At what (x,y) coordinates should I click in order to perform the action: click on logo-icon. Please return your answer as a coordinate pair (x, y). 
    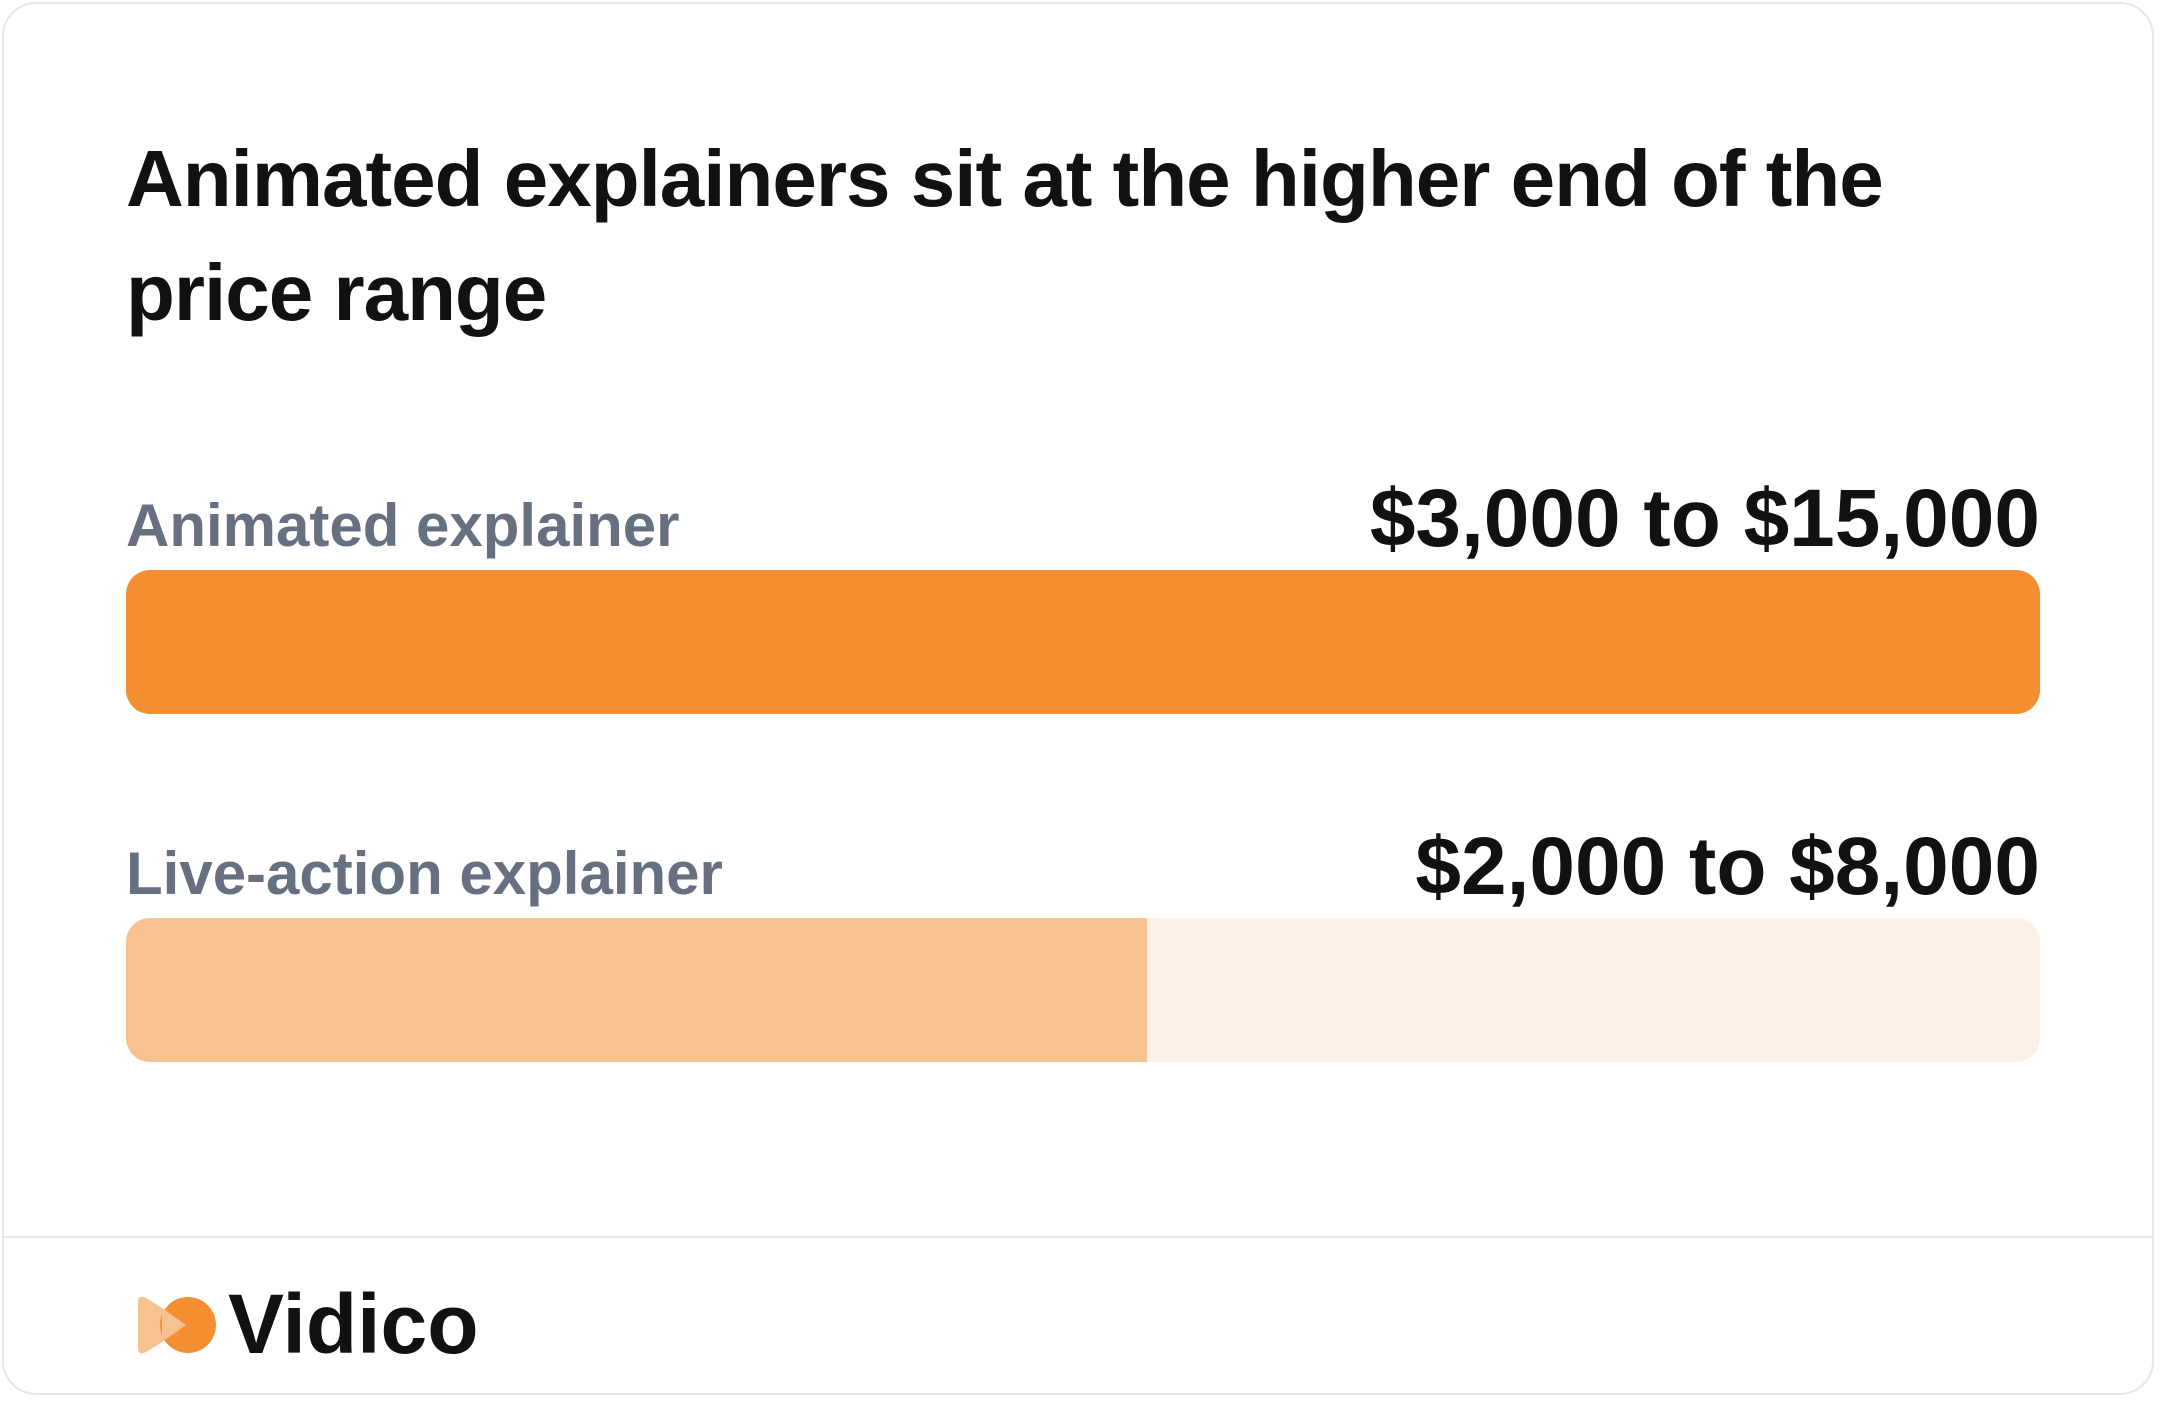
    Looking at the image, I should click on (177, 1325).